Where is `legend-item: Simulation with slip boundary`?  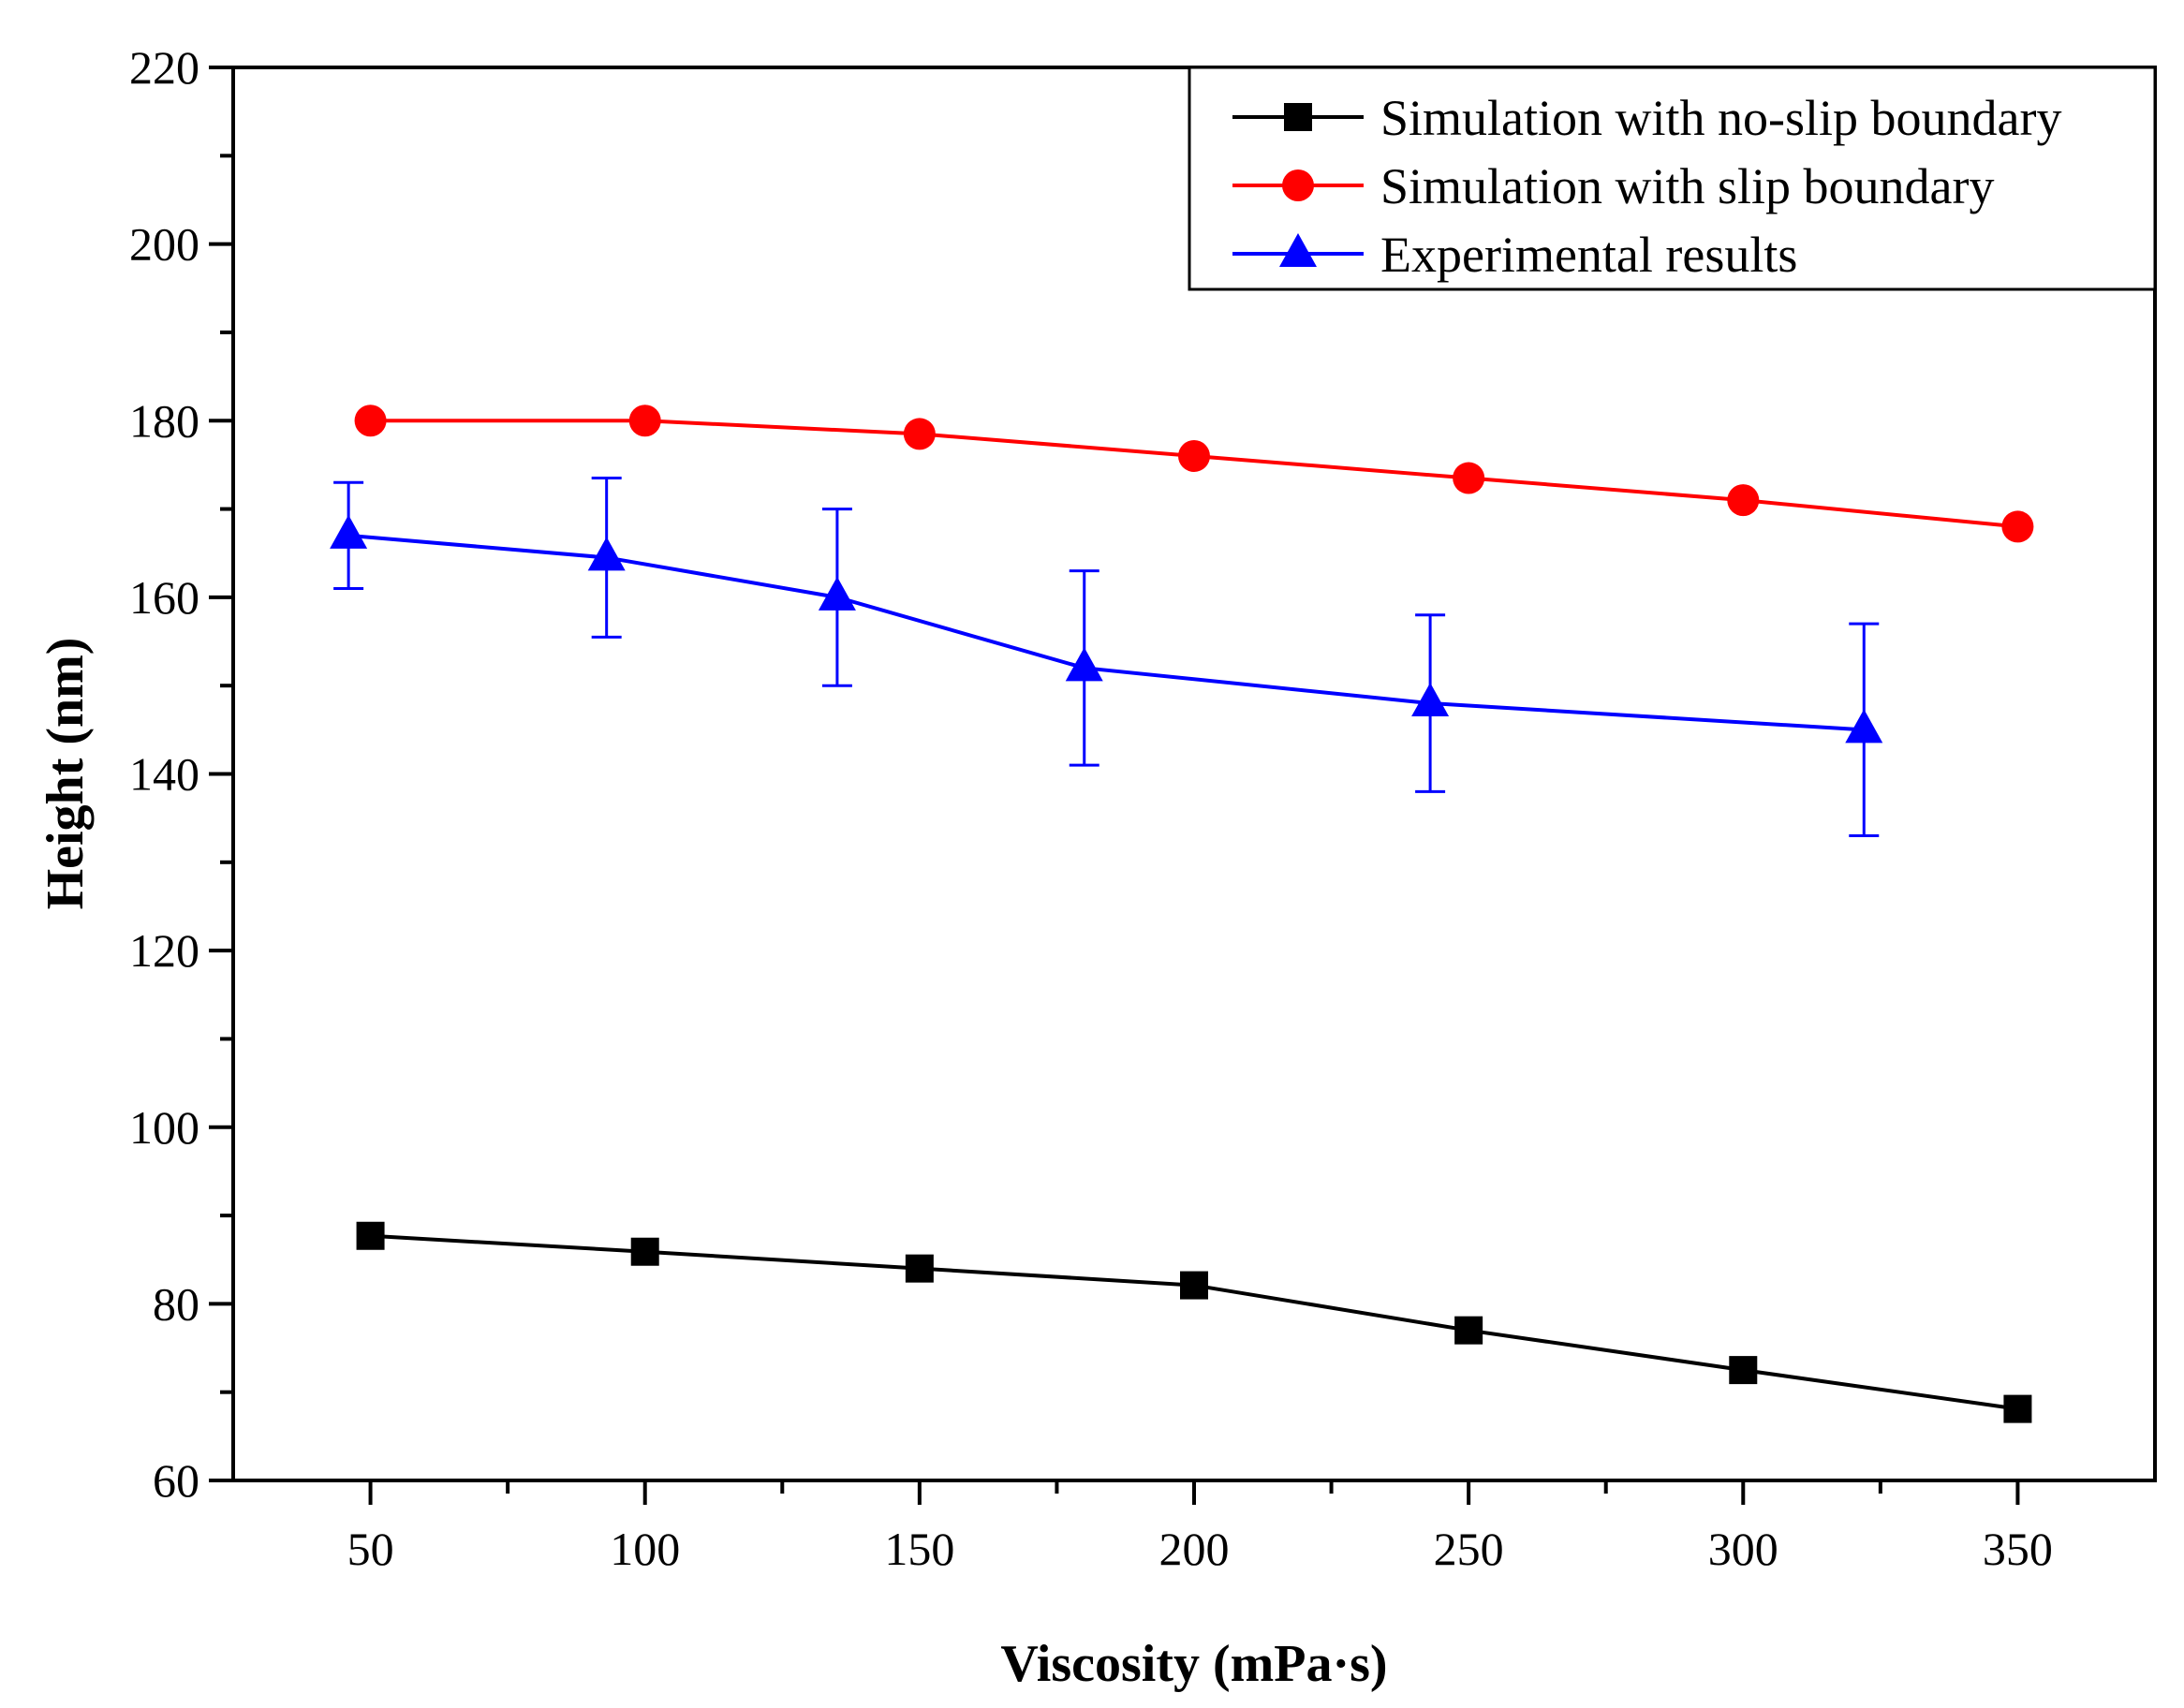
legend-item: Simulation with slip boundary is located at coordinates (1613, 186).